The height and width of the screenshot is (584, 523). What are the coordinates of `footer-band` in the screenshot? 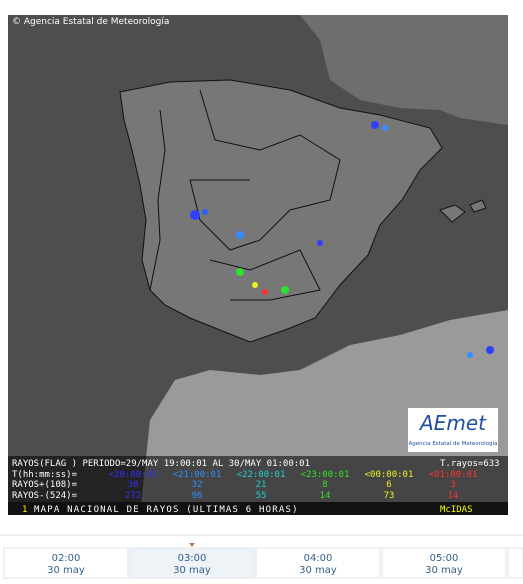 It's located at (258, 508).